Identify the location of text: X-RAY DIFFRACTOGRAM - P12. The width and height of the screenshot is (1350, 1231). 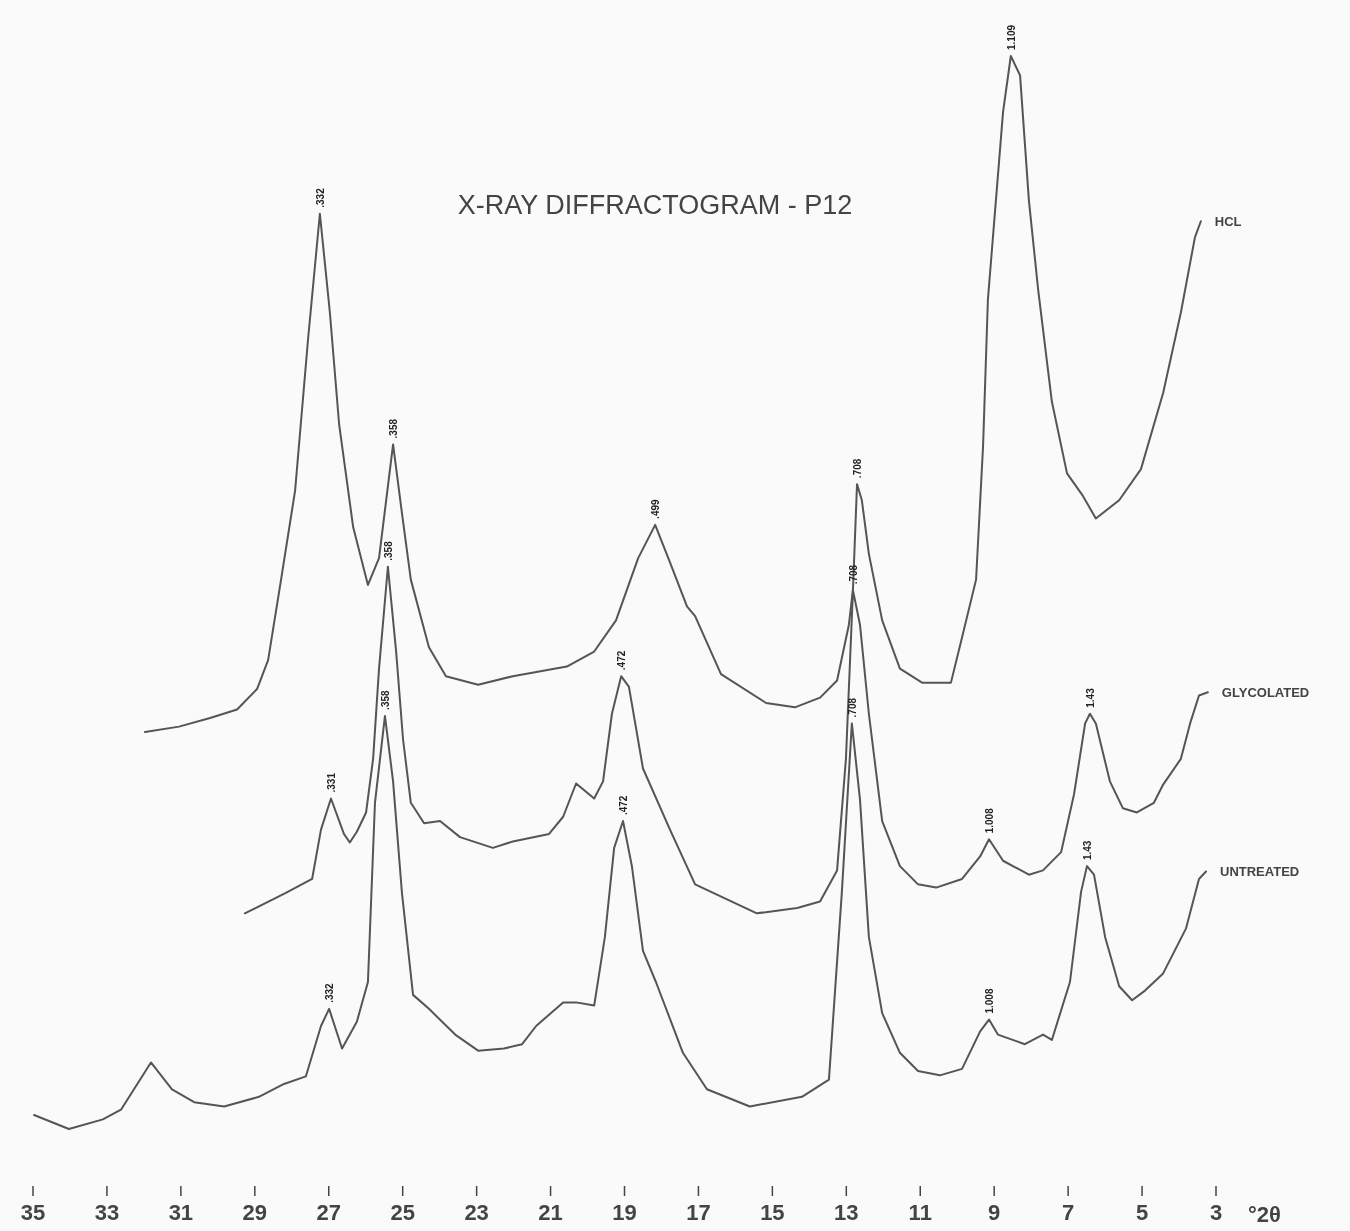
(655, 205).